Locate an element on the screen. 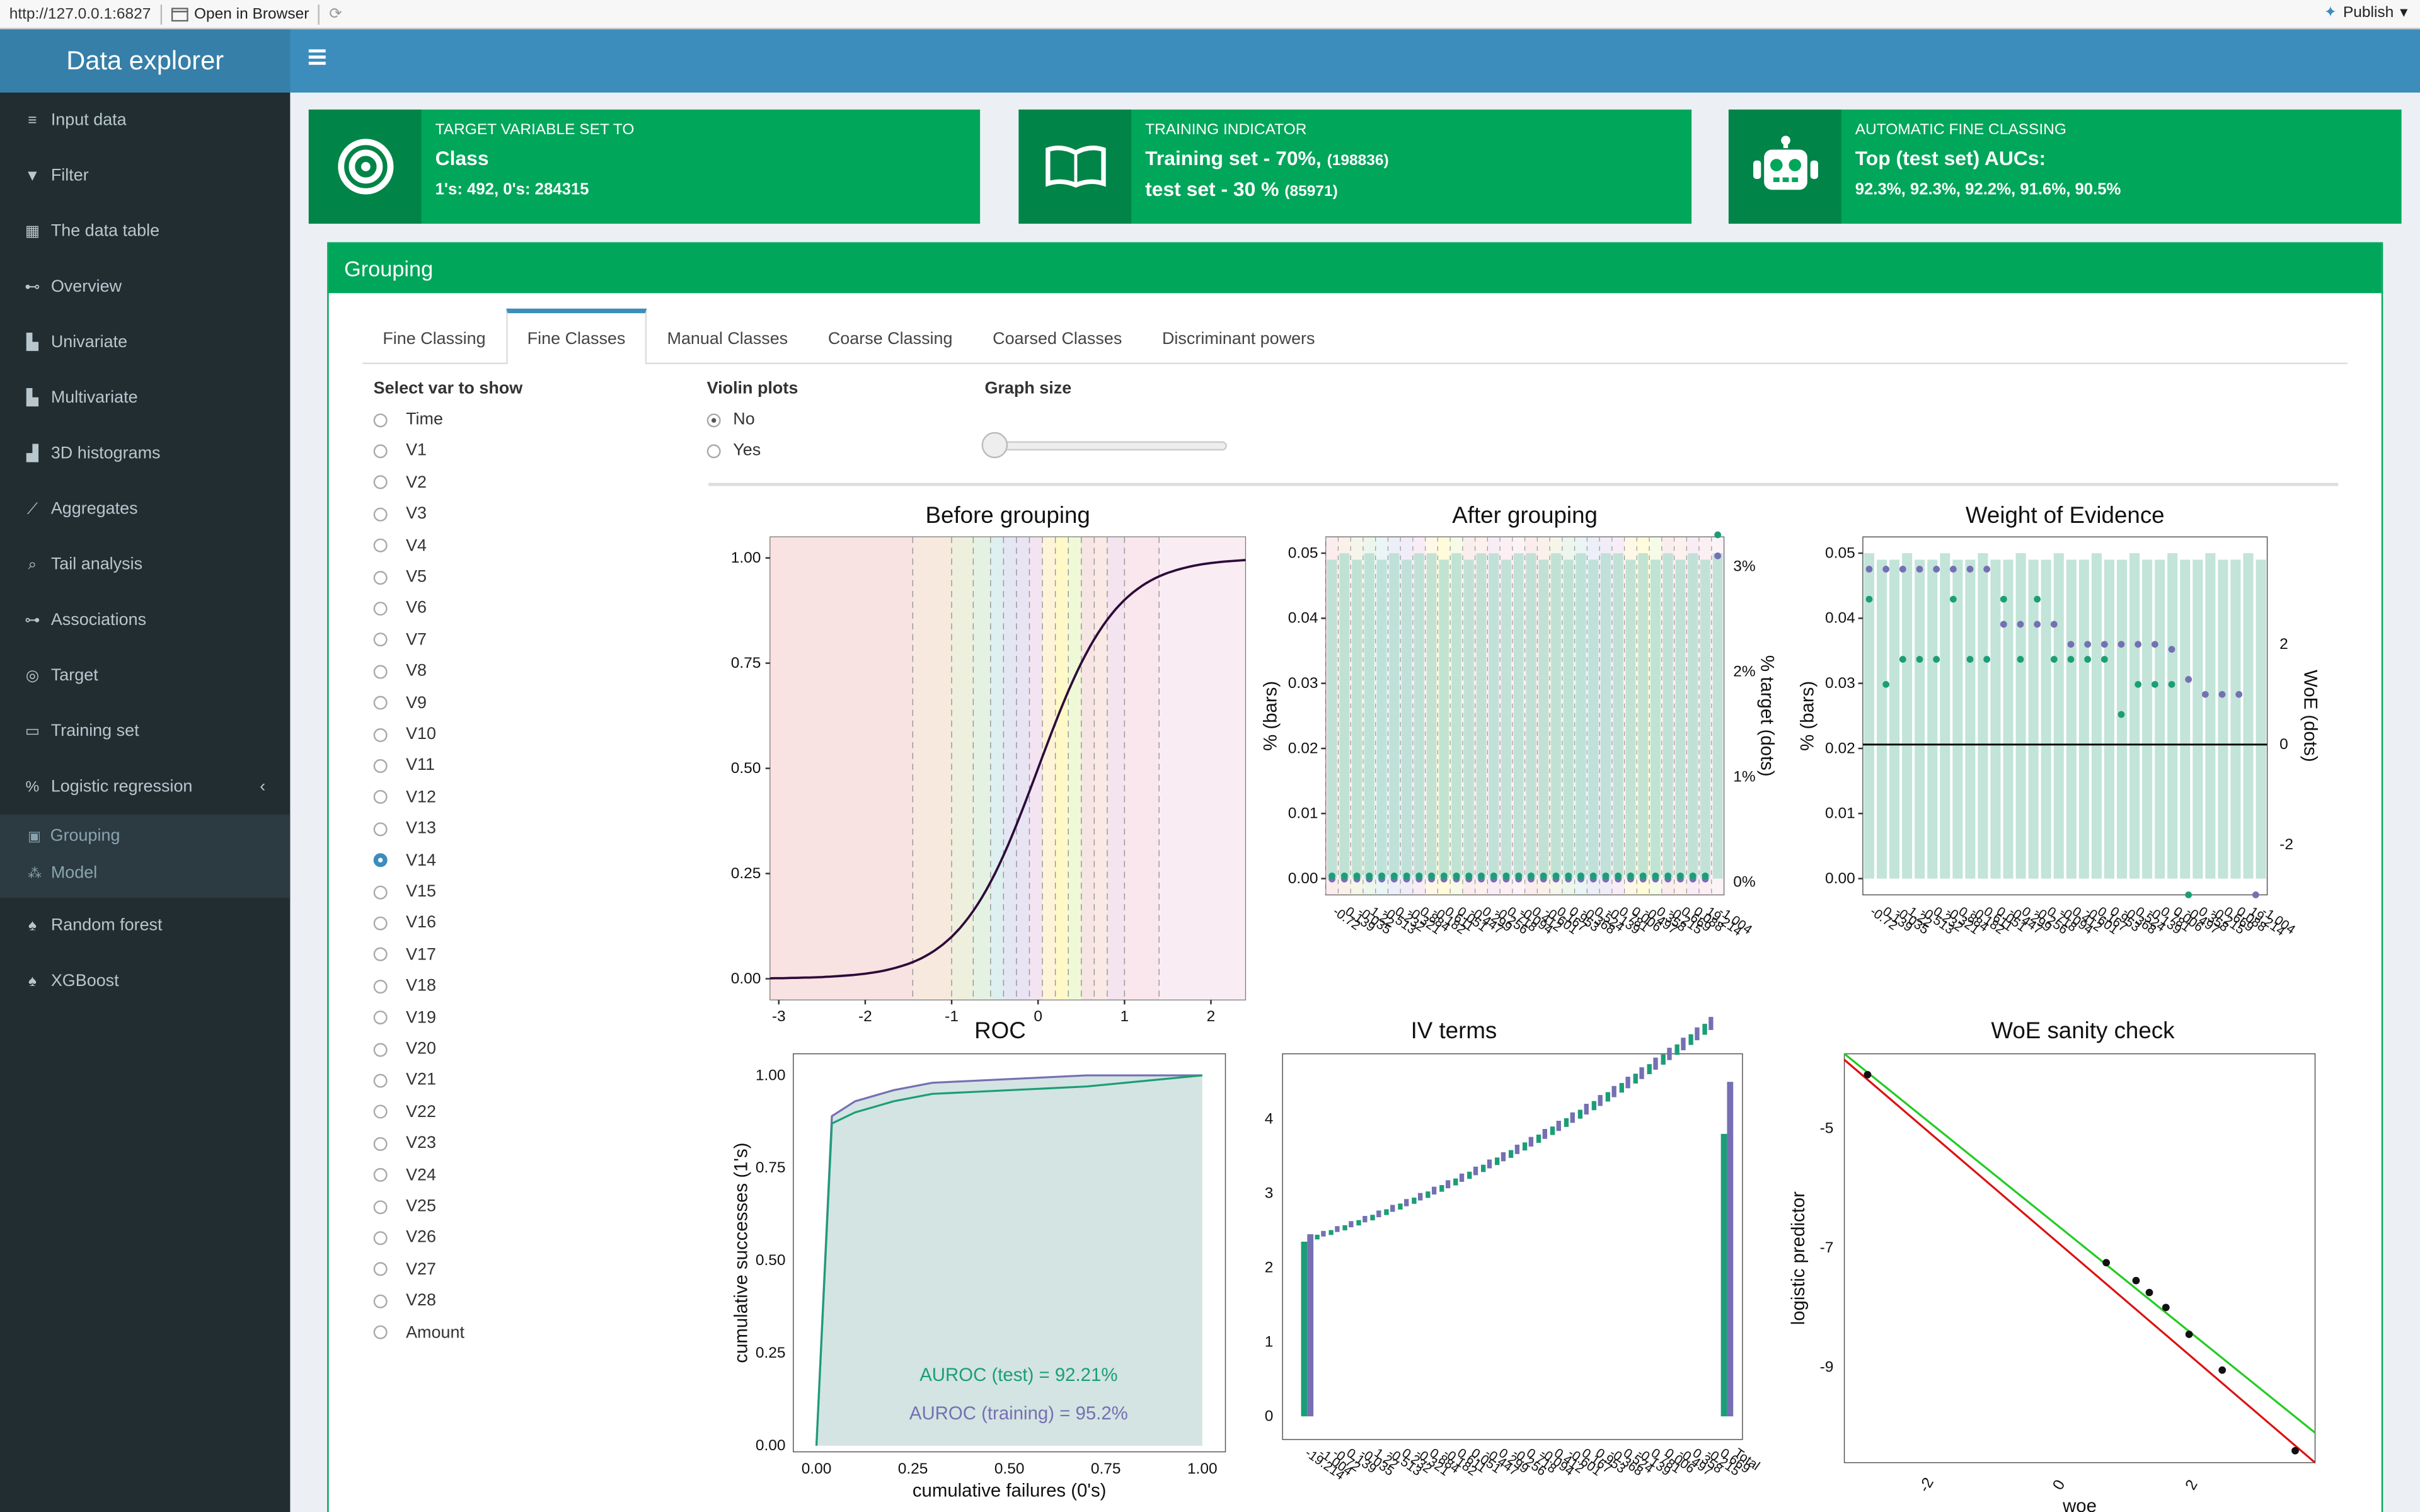  sidebar-item-overview: ⊷ Overview is located at coordinates (145, 286).